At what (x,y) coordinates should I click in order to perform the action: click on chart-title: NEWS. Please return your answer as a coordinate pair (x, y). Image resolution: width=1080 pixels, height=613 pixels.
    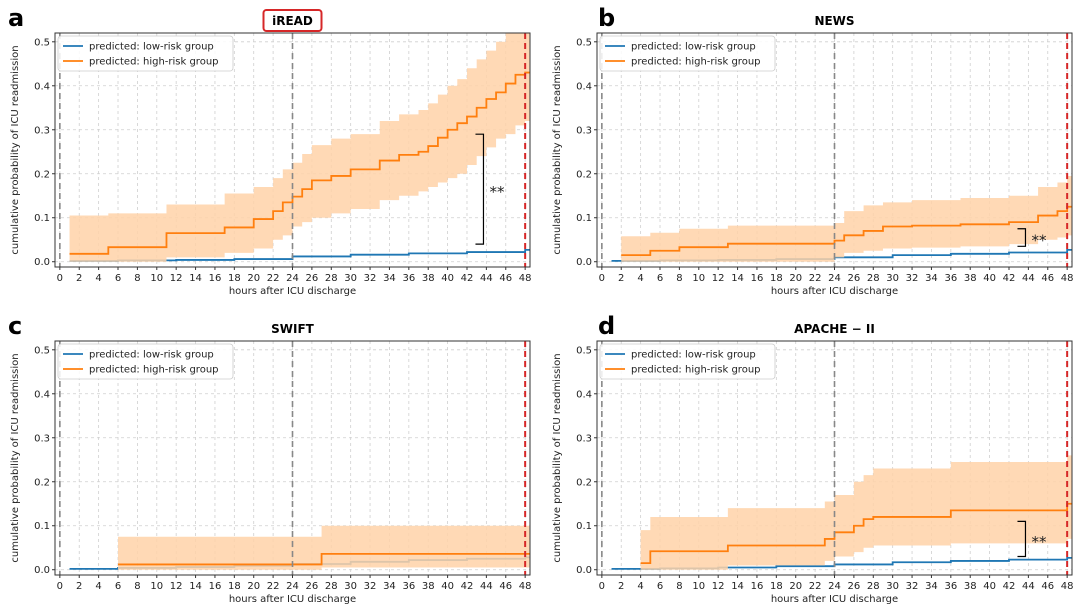
    Looking at the image, I should click on (834, 21).